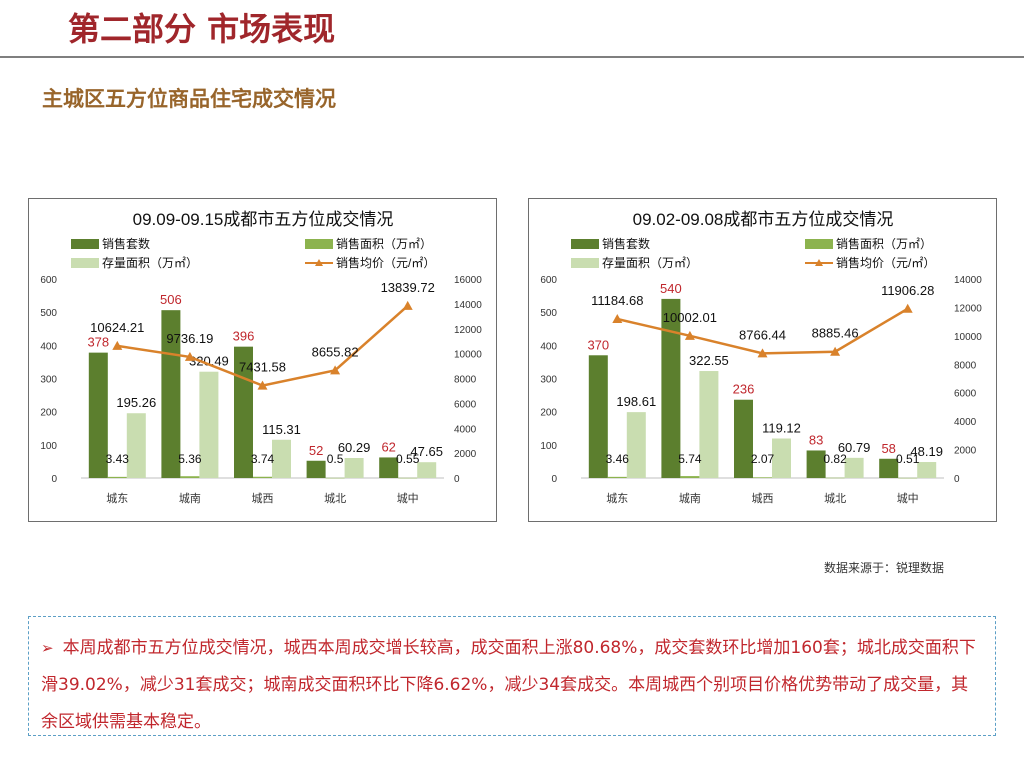 This screenshot has width=1024, height=768. What do you see at coordinates (209, 361) in the screenshot?
I see `stock-data-label: 320.49` at bounding box center [209, 361].